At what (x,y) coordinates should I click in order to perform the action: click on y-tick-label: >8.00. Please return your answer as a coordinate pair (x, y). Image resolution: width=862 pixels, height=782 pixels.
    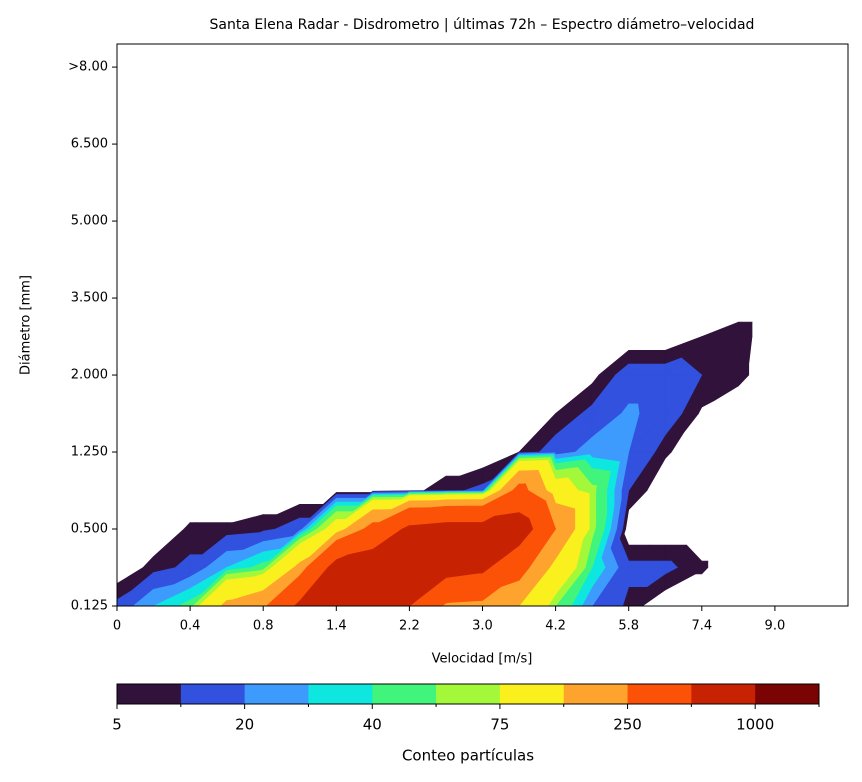
    Looking at the image, I should click on (88, 67).